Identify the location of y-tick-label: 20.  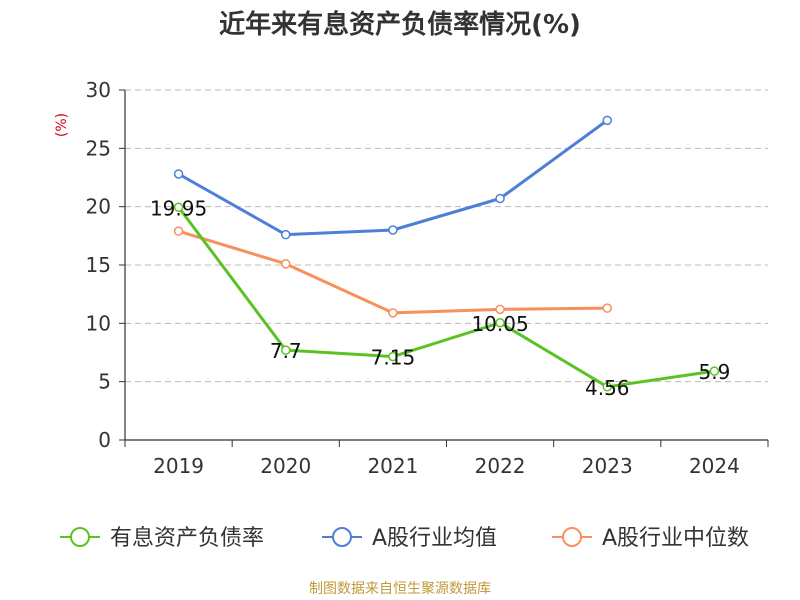
(98, 207).